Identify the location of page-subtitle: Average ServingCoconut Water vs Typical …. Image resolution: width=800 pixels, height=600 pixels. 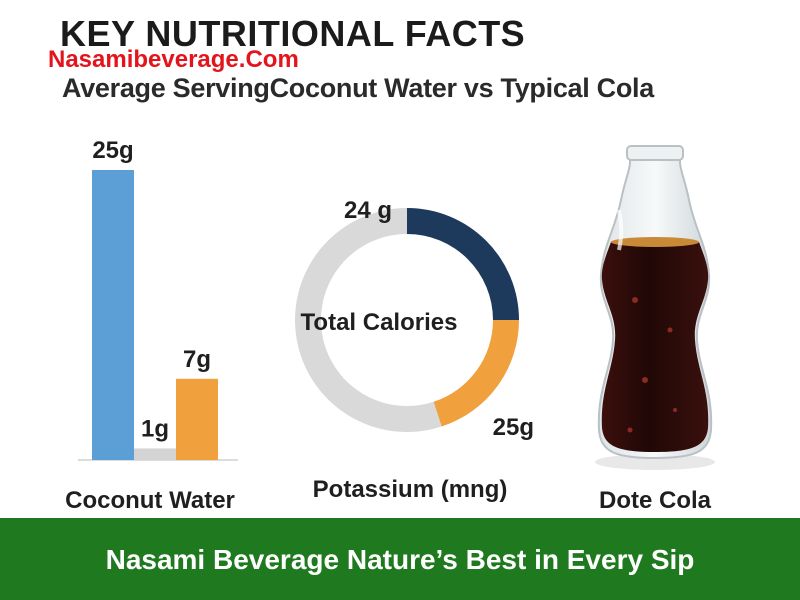
(358, 88).